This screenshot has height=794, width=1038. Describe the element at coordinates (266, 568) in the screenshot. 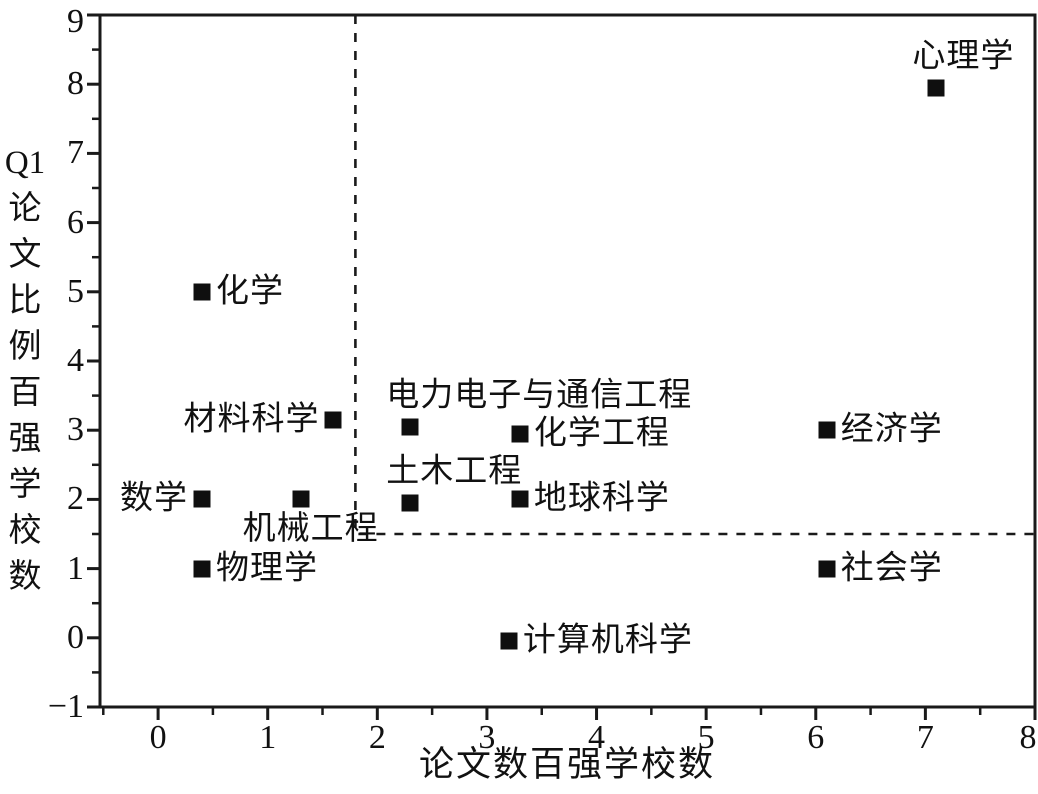

I see `data-point-label: 物理学` at that location.